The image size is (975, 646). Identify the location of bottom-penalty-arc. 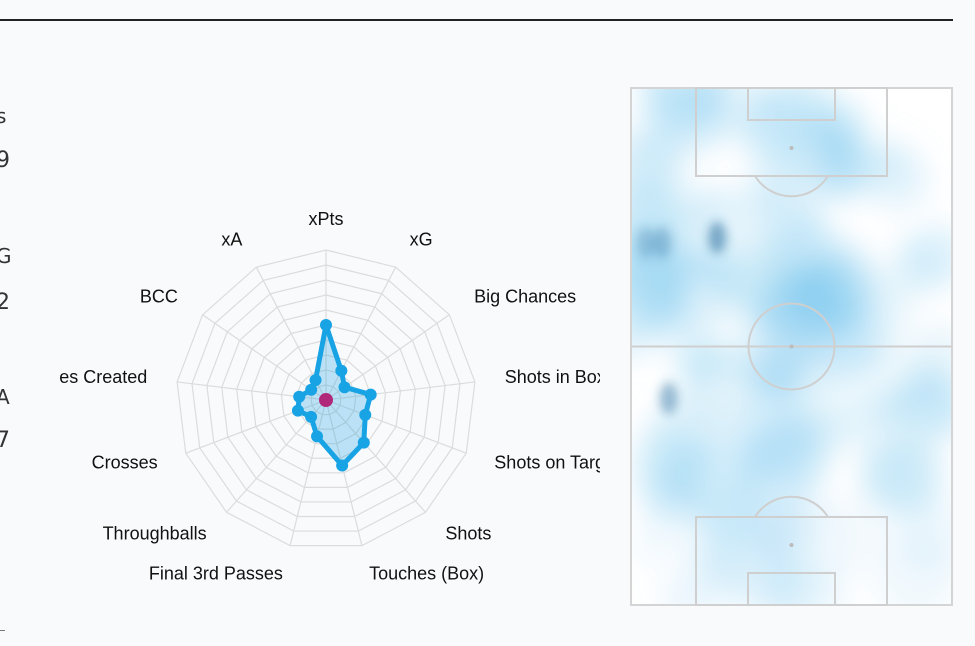
(791, 506).